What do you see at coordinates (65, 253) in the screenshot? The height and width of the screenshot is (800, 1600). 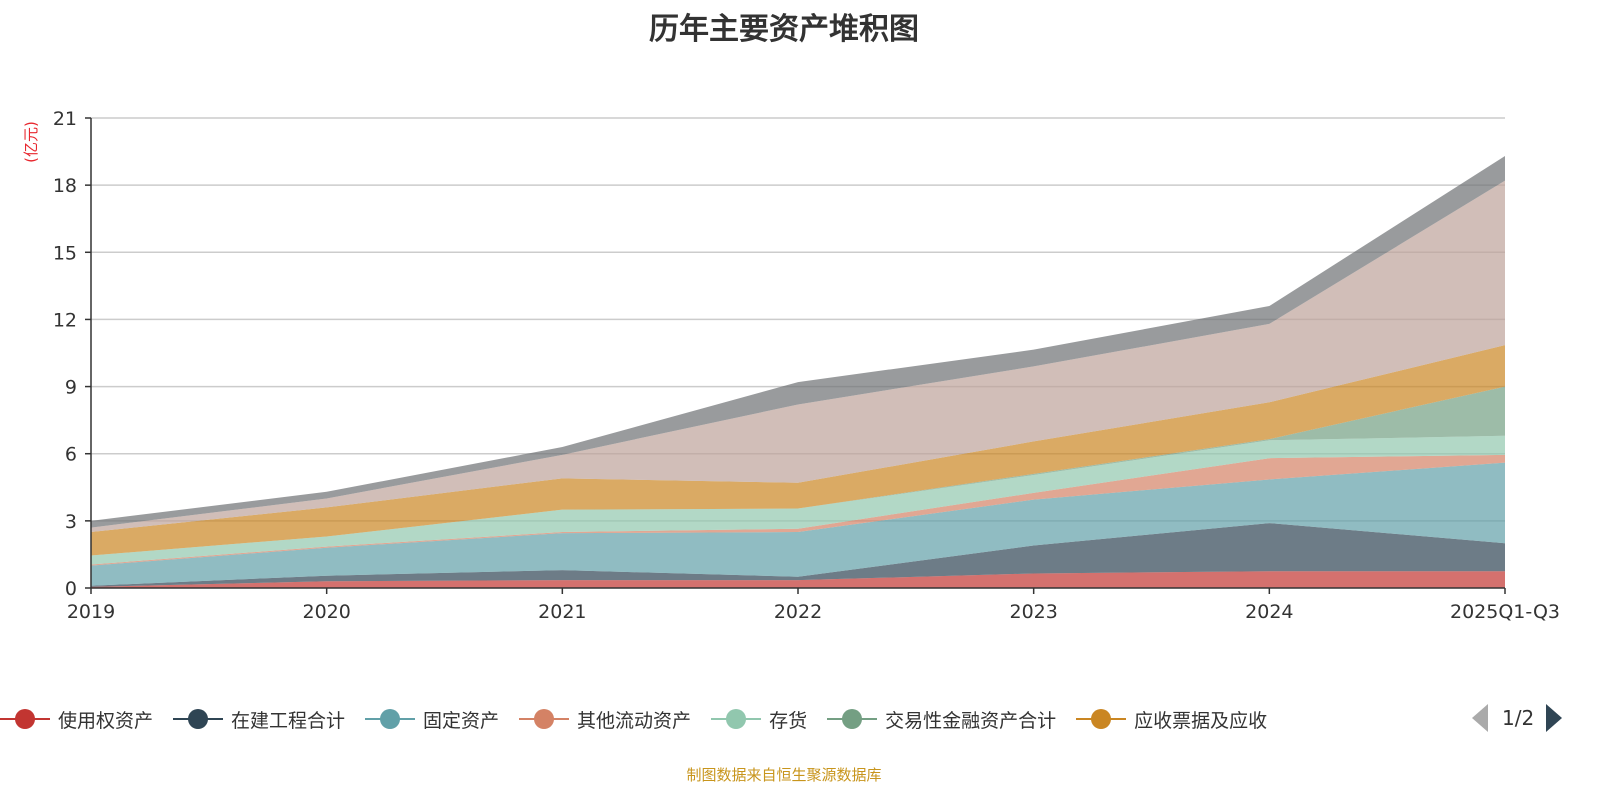 I see `y-tick-label: 15` at bounding box center [65, 253].